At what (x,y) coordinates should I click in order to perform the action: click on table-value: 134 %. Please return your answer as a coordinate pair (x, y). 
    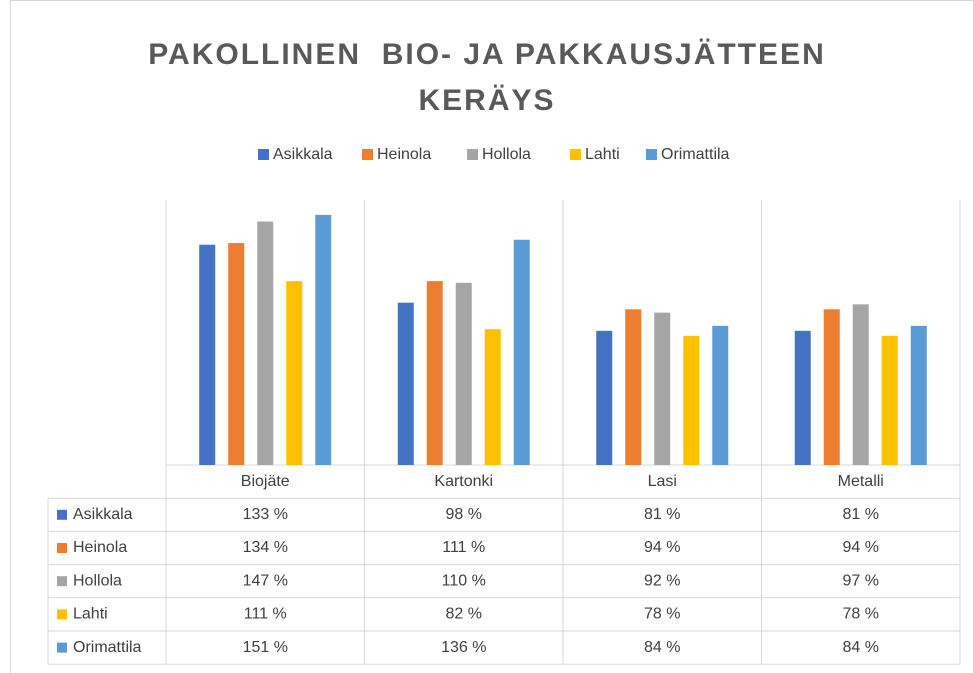
    Looking at the image, I should click on (265, 547).